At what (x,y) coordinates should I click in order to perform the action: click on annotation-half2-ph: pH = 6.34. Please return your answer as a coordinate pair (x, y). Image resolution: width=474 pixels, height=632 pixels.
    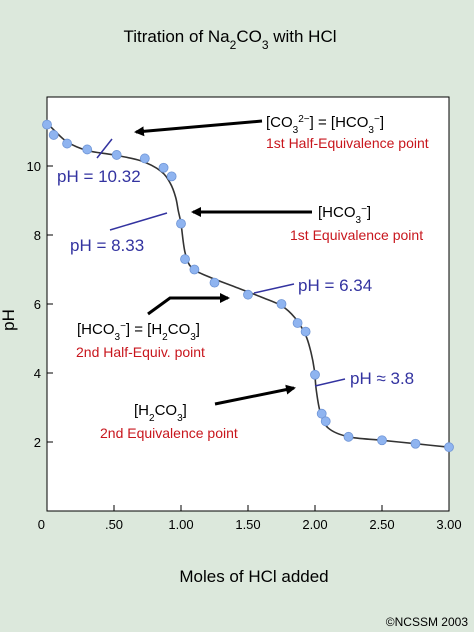
    Looking at the image, I should click on (335, 285).